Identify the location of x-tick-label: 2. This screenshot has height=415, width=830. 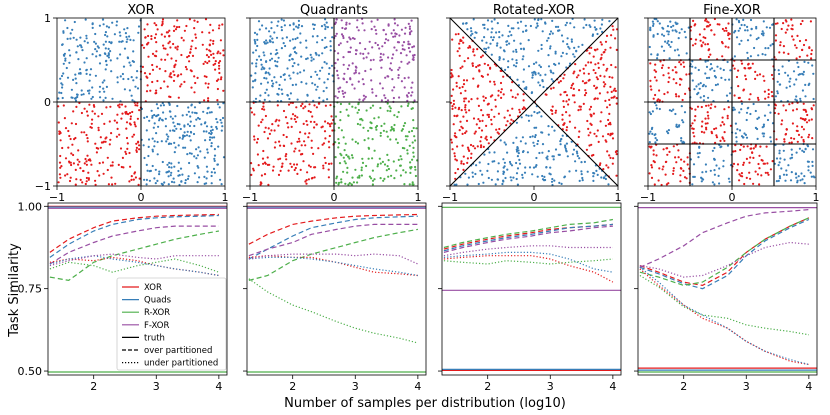
(93, 386).